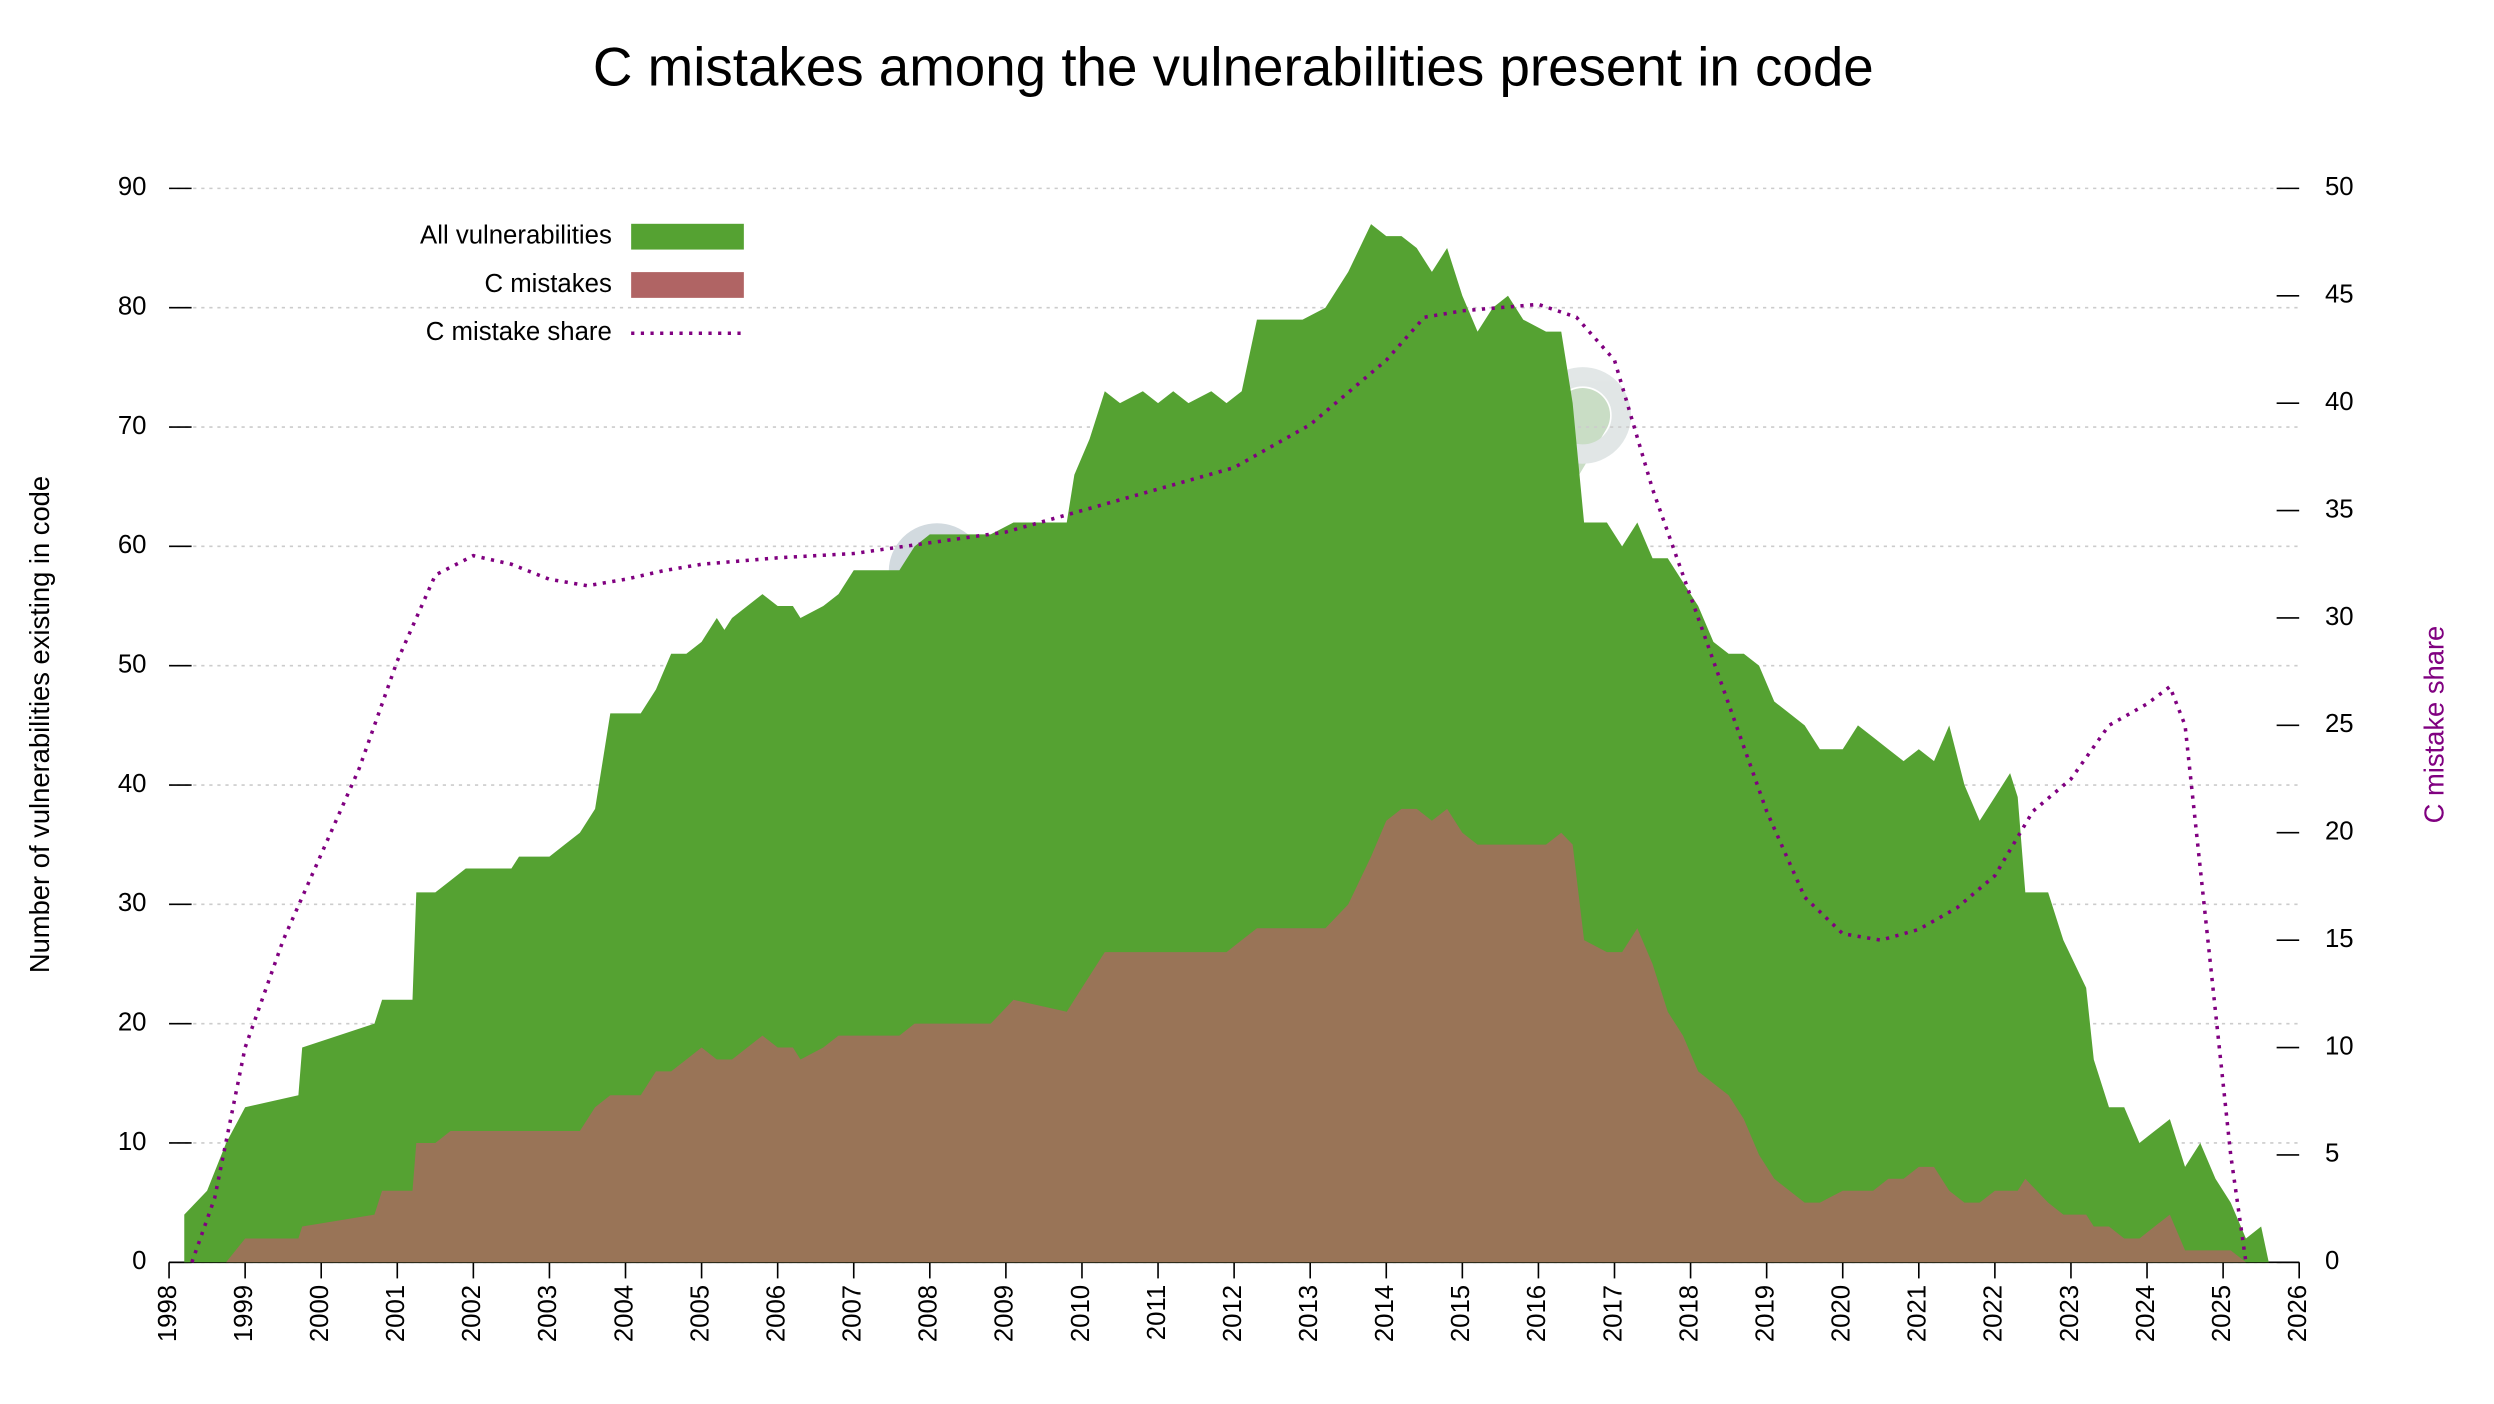 The height and width of the screenshot is (1404, 2494). Describe the element at coordinates (548, 1313) in the screenshot. I see `x-tick-label: 2003` at that location.